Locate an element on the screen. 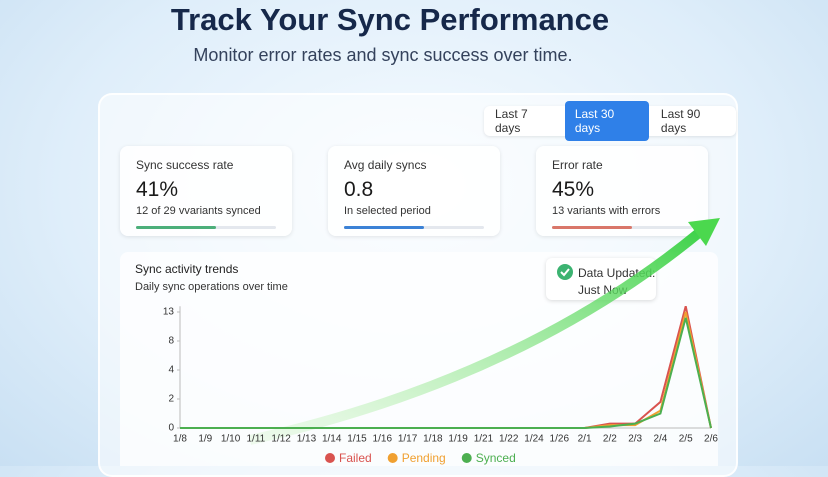 This screenshot has width=828, height=477. stat-card: Error rate 45% 13 variants with errors is located at coordinates (622, 191).